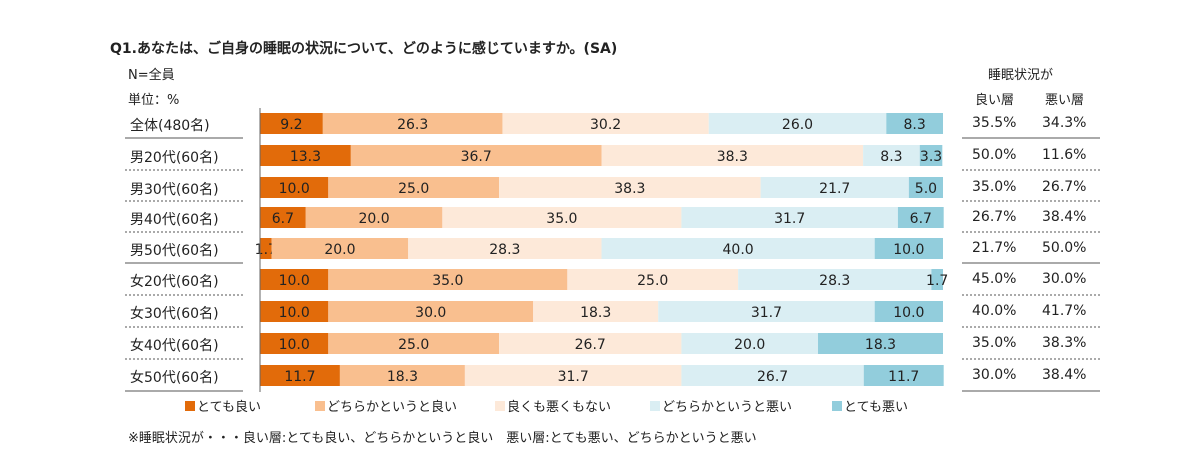 The width and height of the screenshot is (1200, 476). I want to click on summary-bad-value: 11.6%, so click(1064, 155).